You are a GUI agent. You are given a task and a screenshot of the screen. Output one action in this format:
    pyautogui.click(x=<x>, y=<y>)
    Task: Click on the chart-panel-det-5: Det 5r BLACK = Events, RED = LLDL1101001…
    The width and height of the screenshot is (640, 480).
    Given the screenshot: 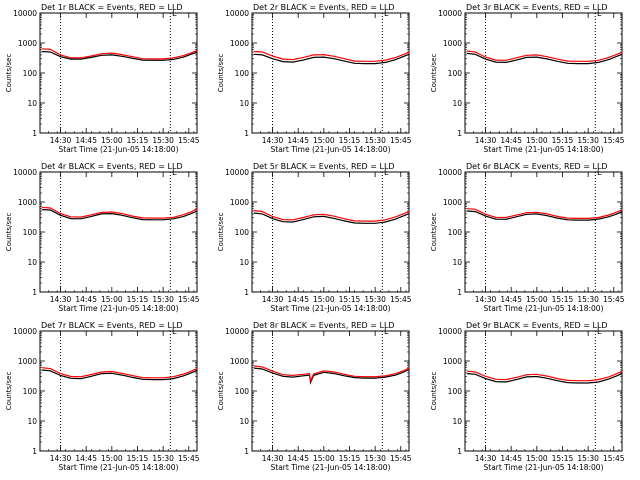 What is the action you would take?
    pyautogui.click(x=314, y=237)
    